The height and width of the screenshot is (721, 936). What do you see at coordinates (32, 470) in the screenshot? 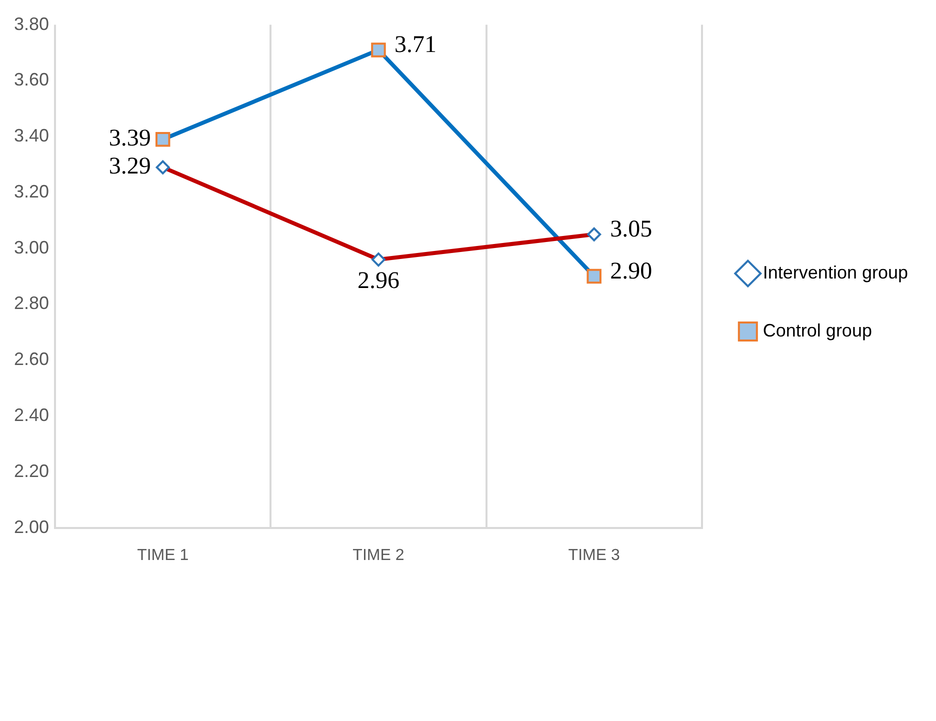
I see `y-tick-label: 2.20` at bounding box center [32, 470].